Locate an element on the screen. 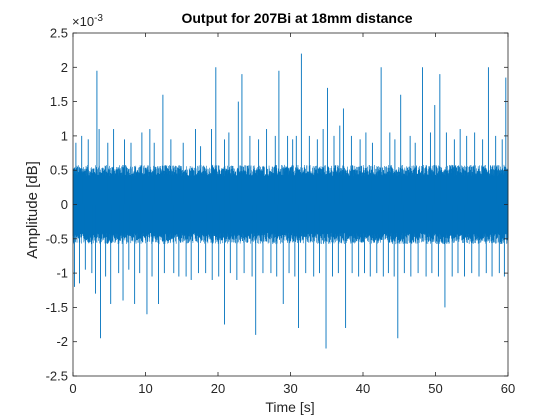  y-tick-label: 1.5 is located at coordinates (59, 101).